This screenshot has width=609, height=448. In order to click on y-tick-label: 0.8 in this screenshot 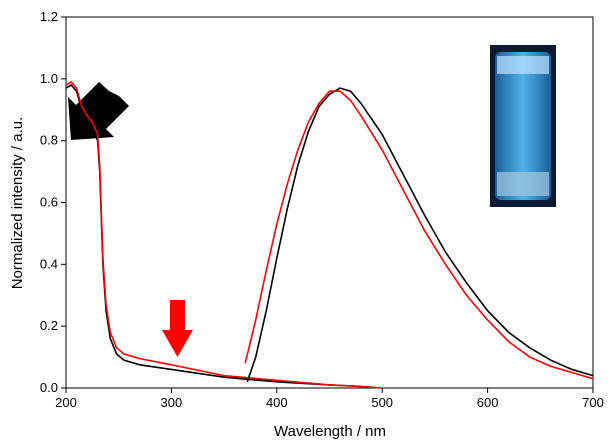, I will do `click(49, 140)`.